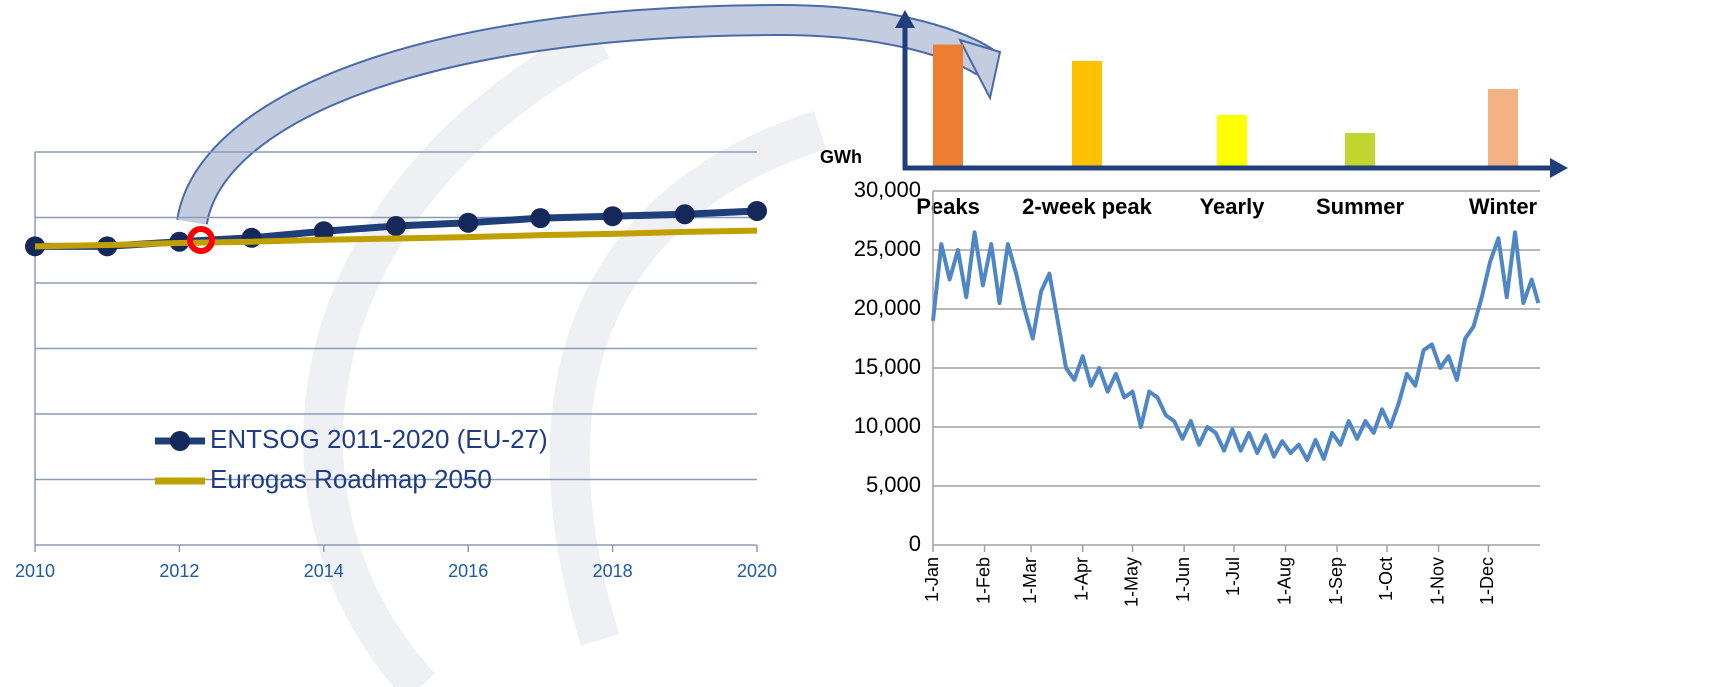 The height and width of the screenshot is (687, 1725). Describe the element at coordinates (980, 69) in the screenshot. I see `arrow-head` at that location.